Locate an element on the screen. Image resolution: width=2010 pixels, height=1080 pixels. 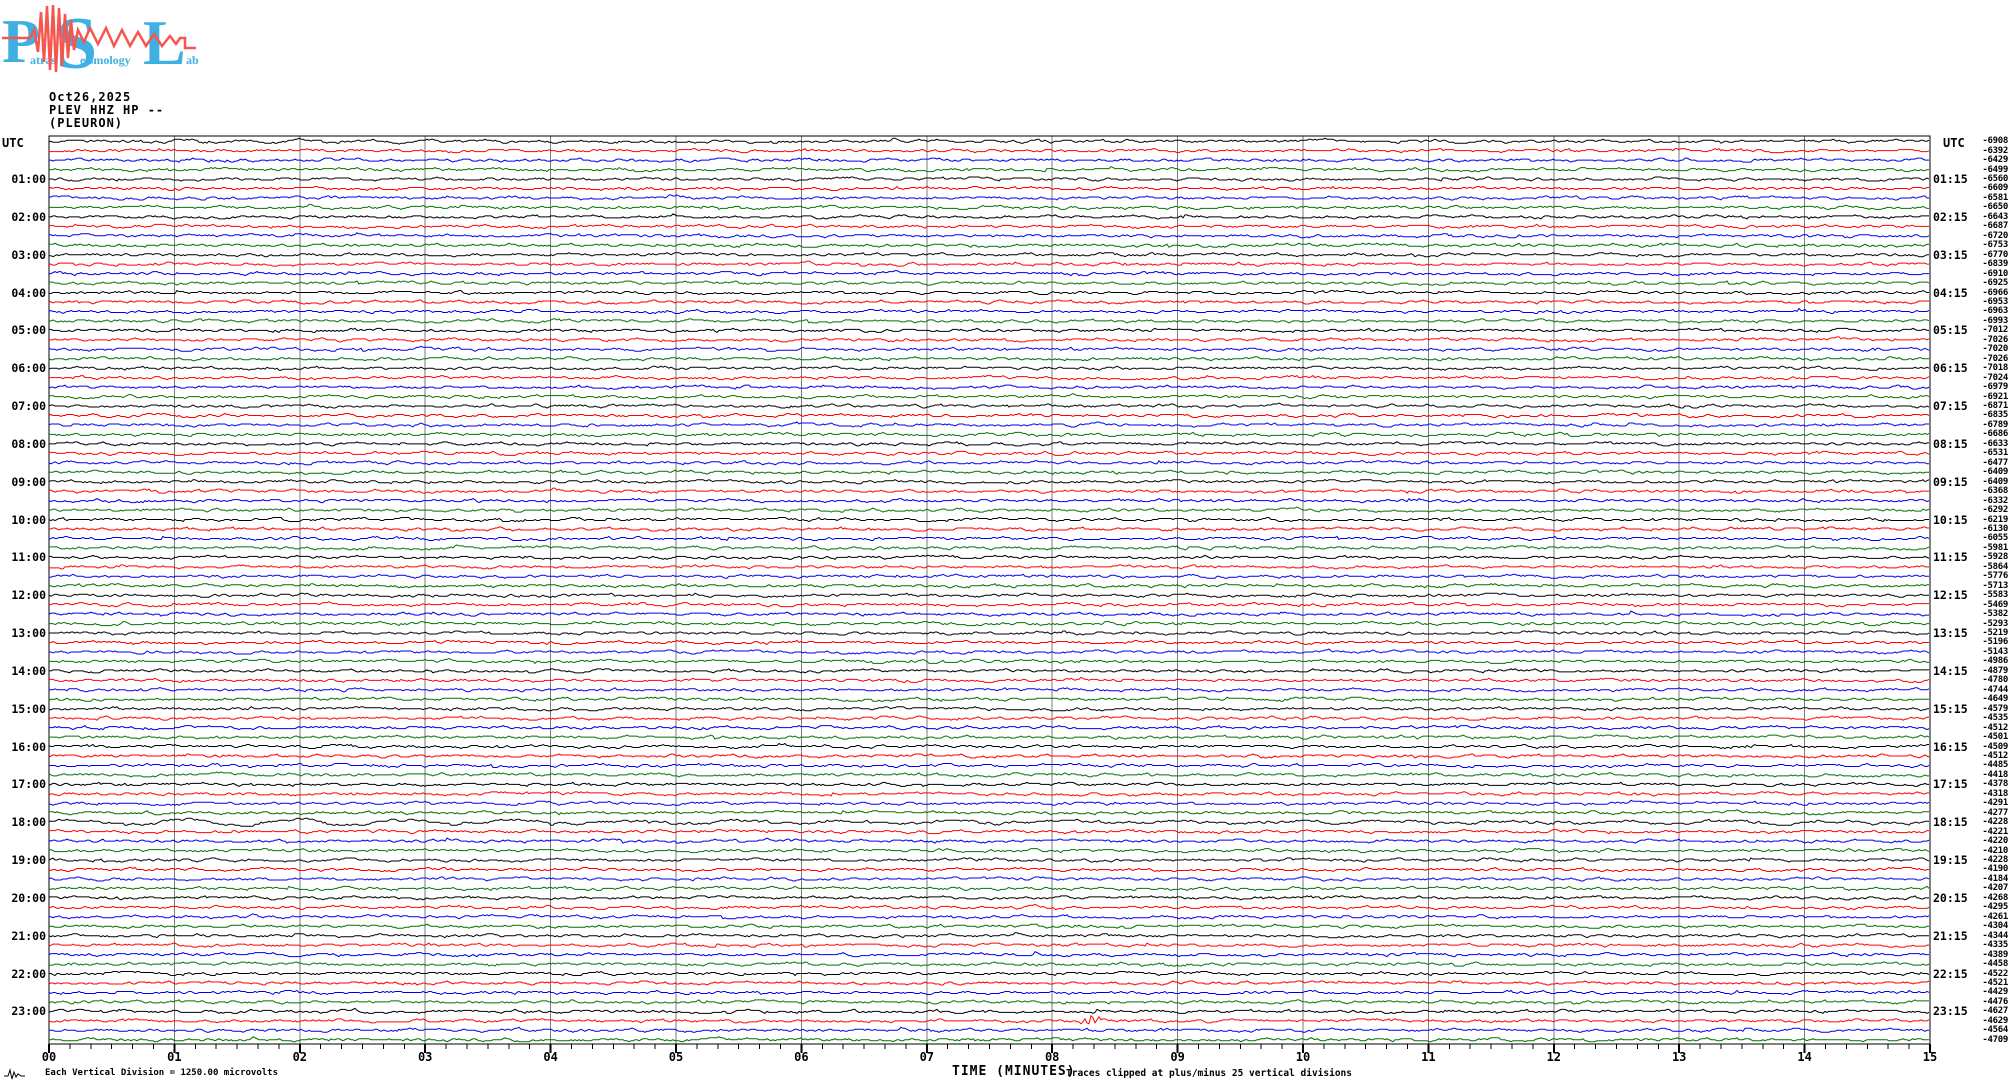
trace-offset-value: -4228 is located at coordinates (1995, 860).